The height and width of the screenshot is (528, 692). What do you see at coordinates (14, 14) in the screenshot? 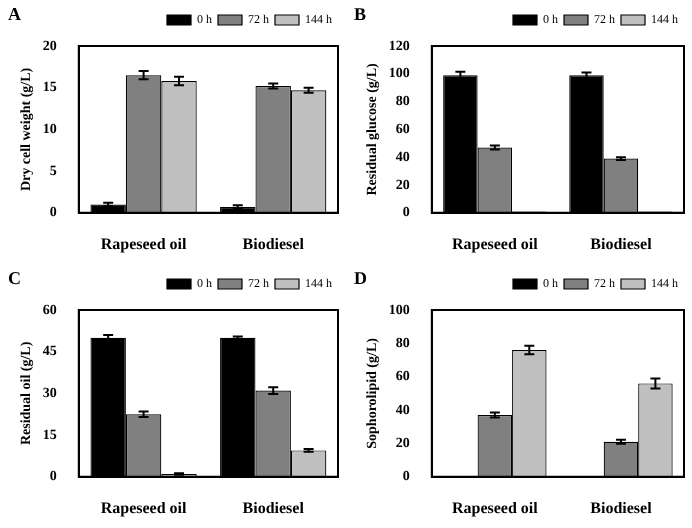
I see `chart-title: A` at bounding box center [14, 14].